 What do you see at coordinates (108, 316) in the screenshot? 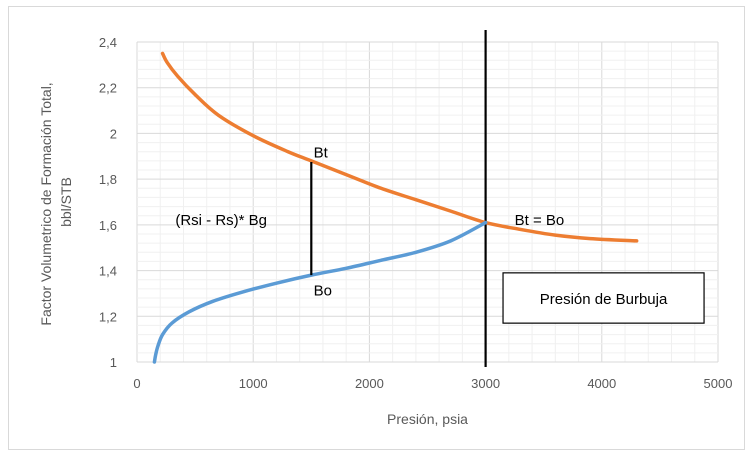
I see `y-tick-label: 1,2` at bounding box center [108, 316].